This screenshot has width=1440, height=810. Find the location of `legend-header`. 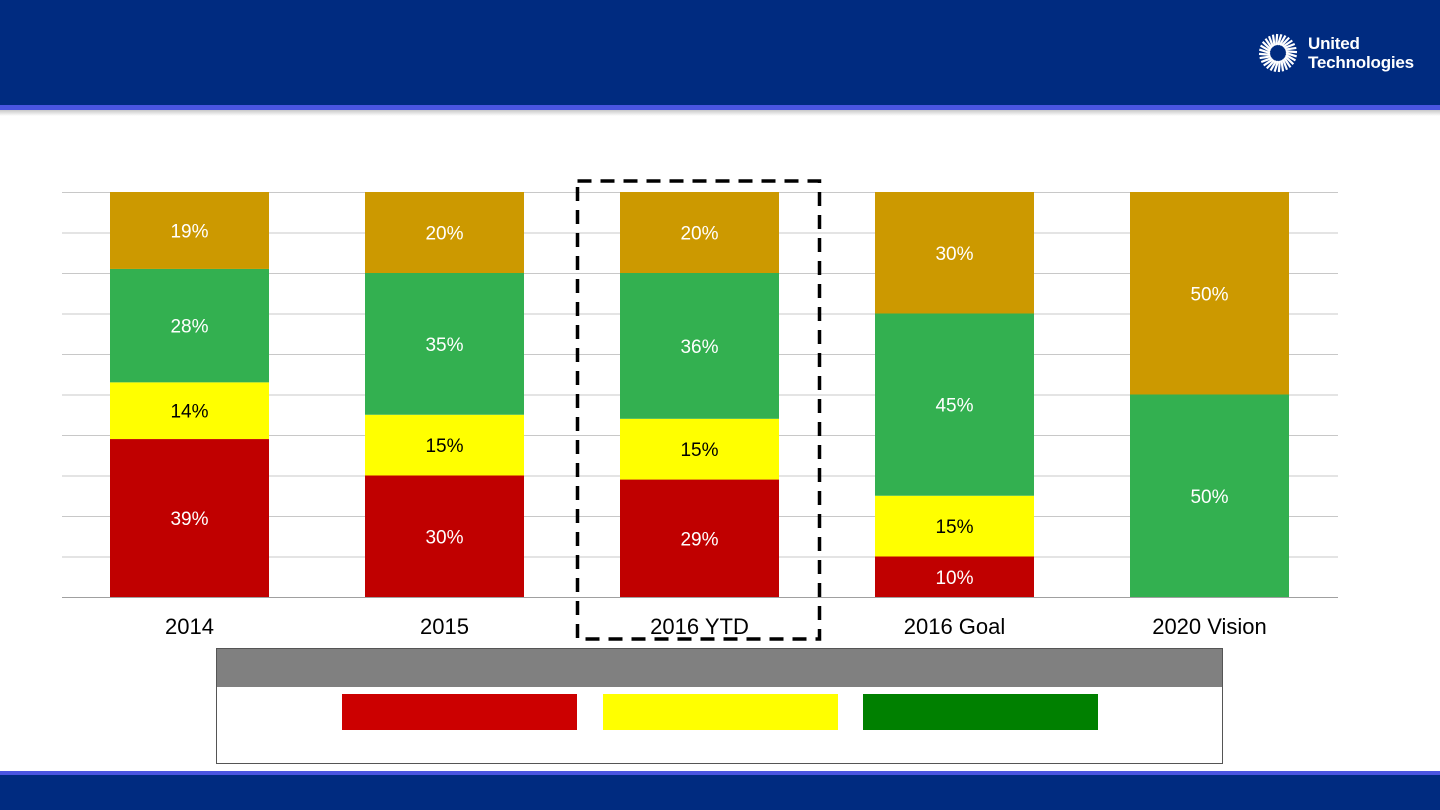

legend-header is located at coordinates (719, 668).